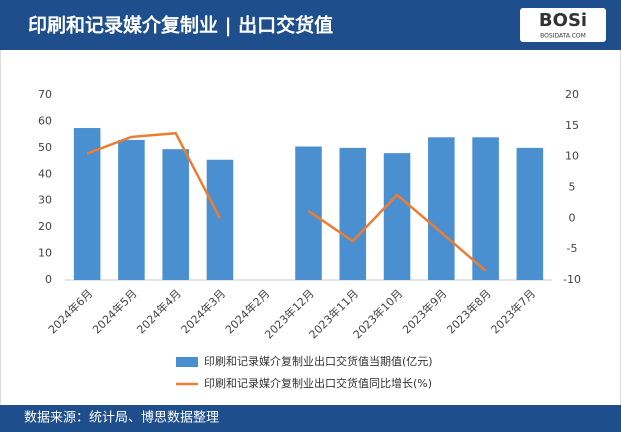 This screenshot has height=432, width=621. I want to click on footer, so click(310, 418).